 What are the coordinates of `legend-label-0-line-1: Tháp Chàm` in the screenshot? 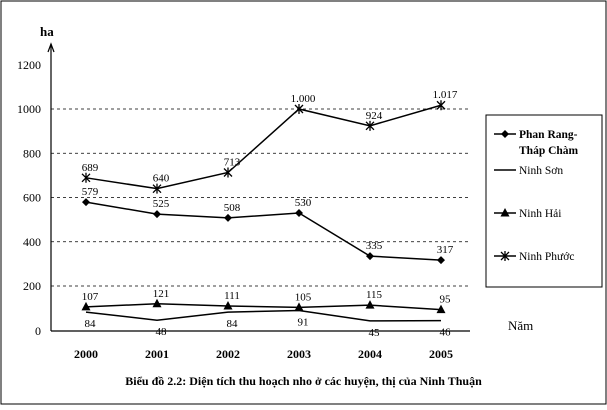 It's located at (549, 151).